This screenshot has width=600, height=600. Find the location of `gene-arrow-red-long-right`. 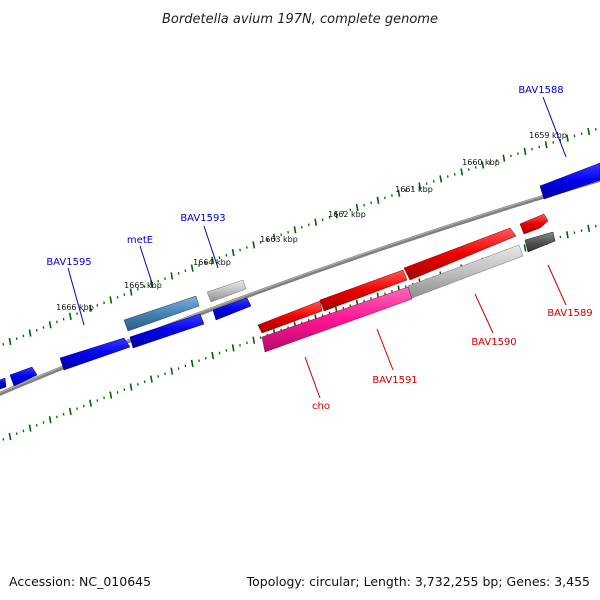

gene-arrow-red-long-right is located at coordinates (460, 254).